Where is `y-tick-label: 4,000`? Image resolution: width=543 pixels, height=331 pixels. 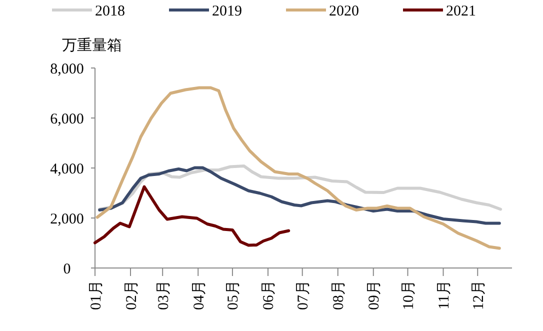 y-tick-label: 4,000 is located at coordinates (67, 169).